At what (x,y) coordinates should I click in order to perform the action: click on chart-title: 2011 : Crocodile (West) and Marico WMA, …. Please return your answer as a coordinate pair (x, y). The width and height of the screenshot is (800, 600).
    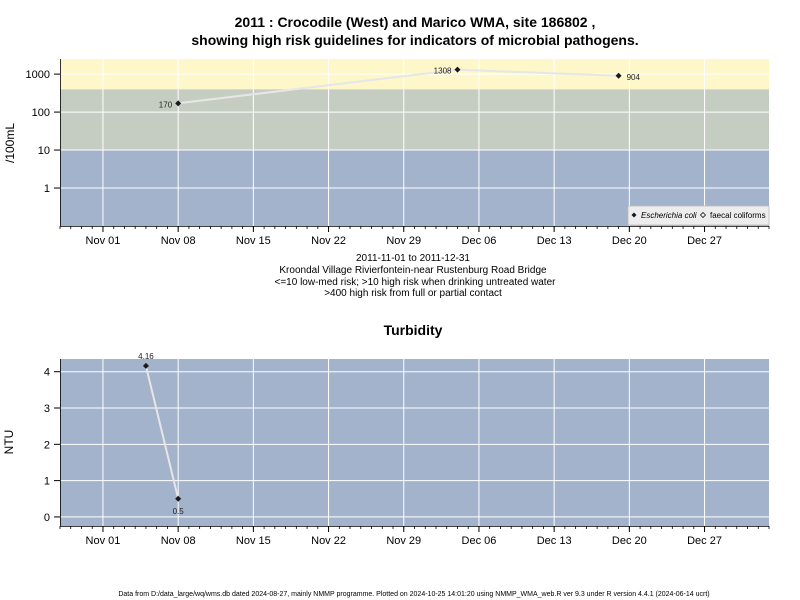
    Looking at the image, I should click on (415, 22).